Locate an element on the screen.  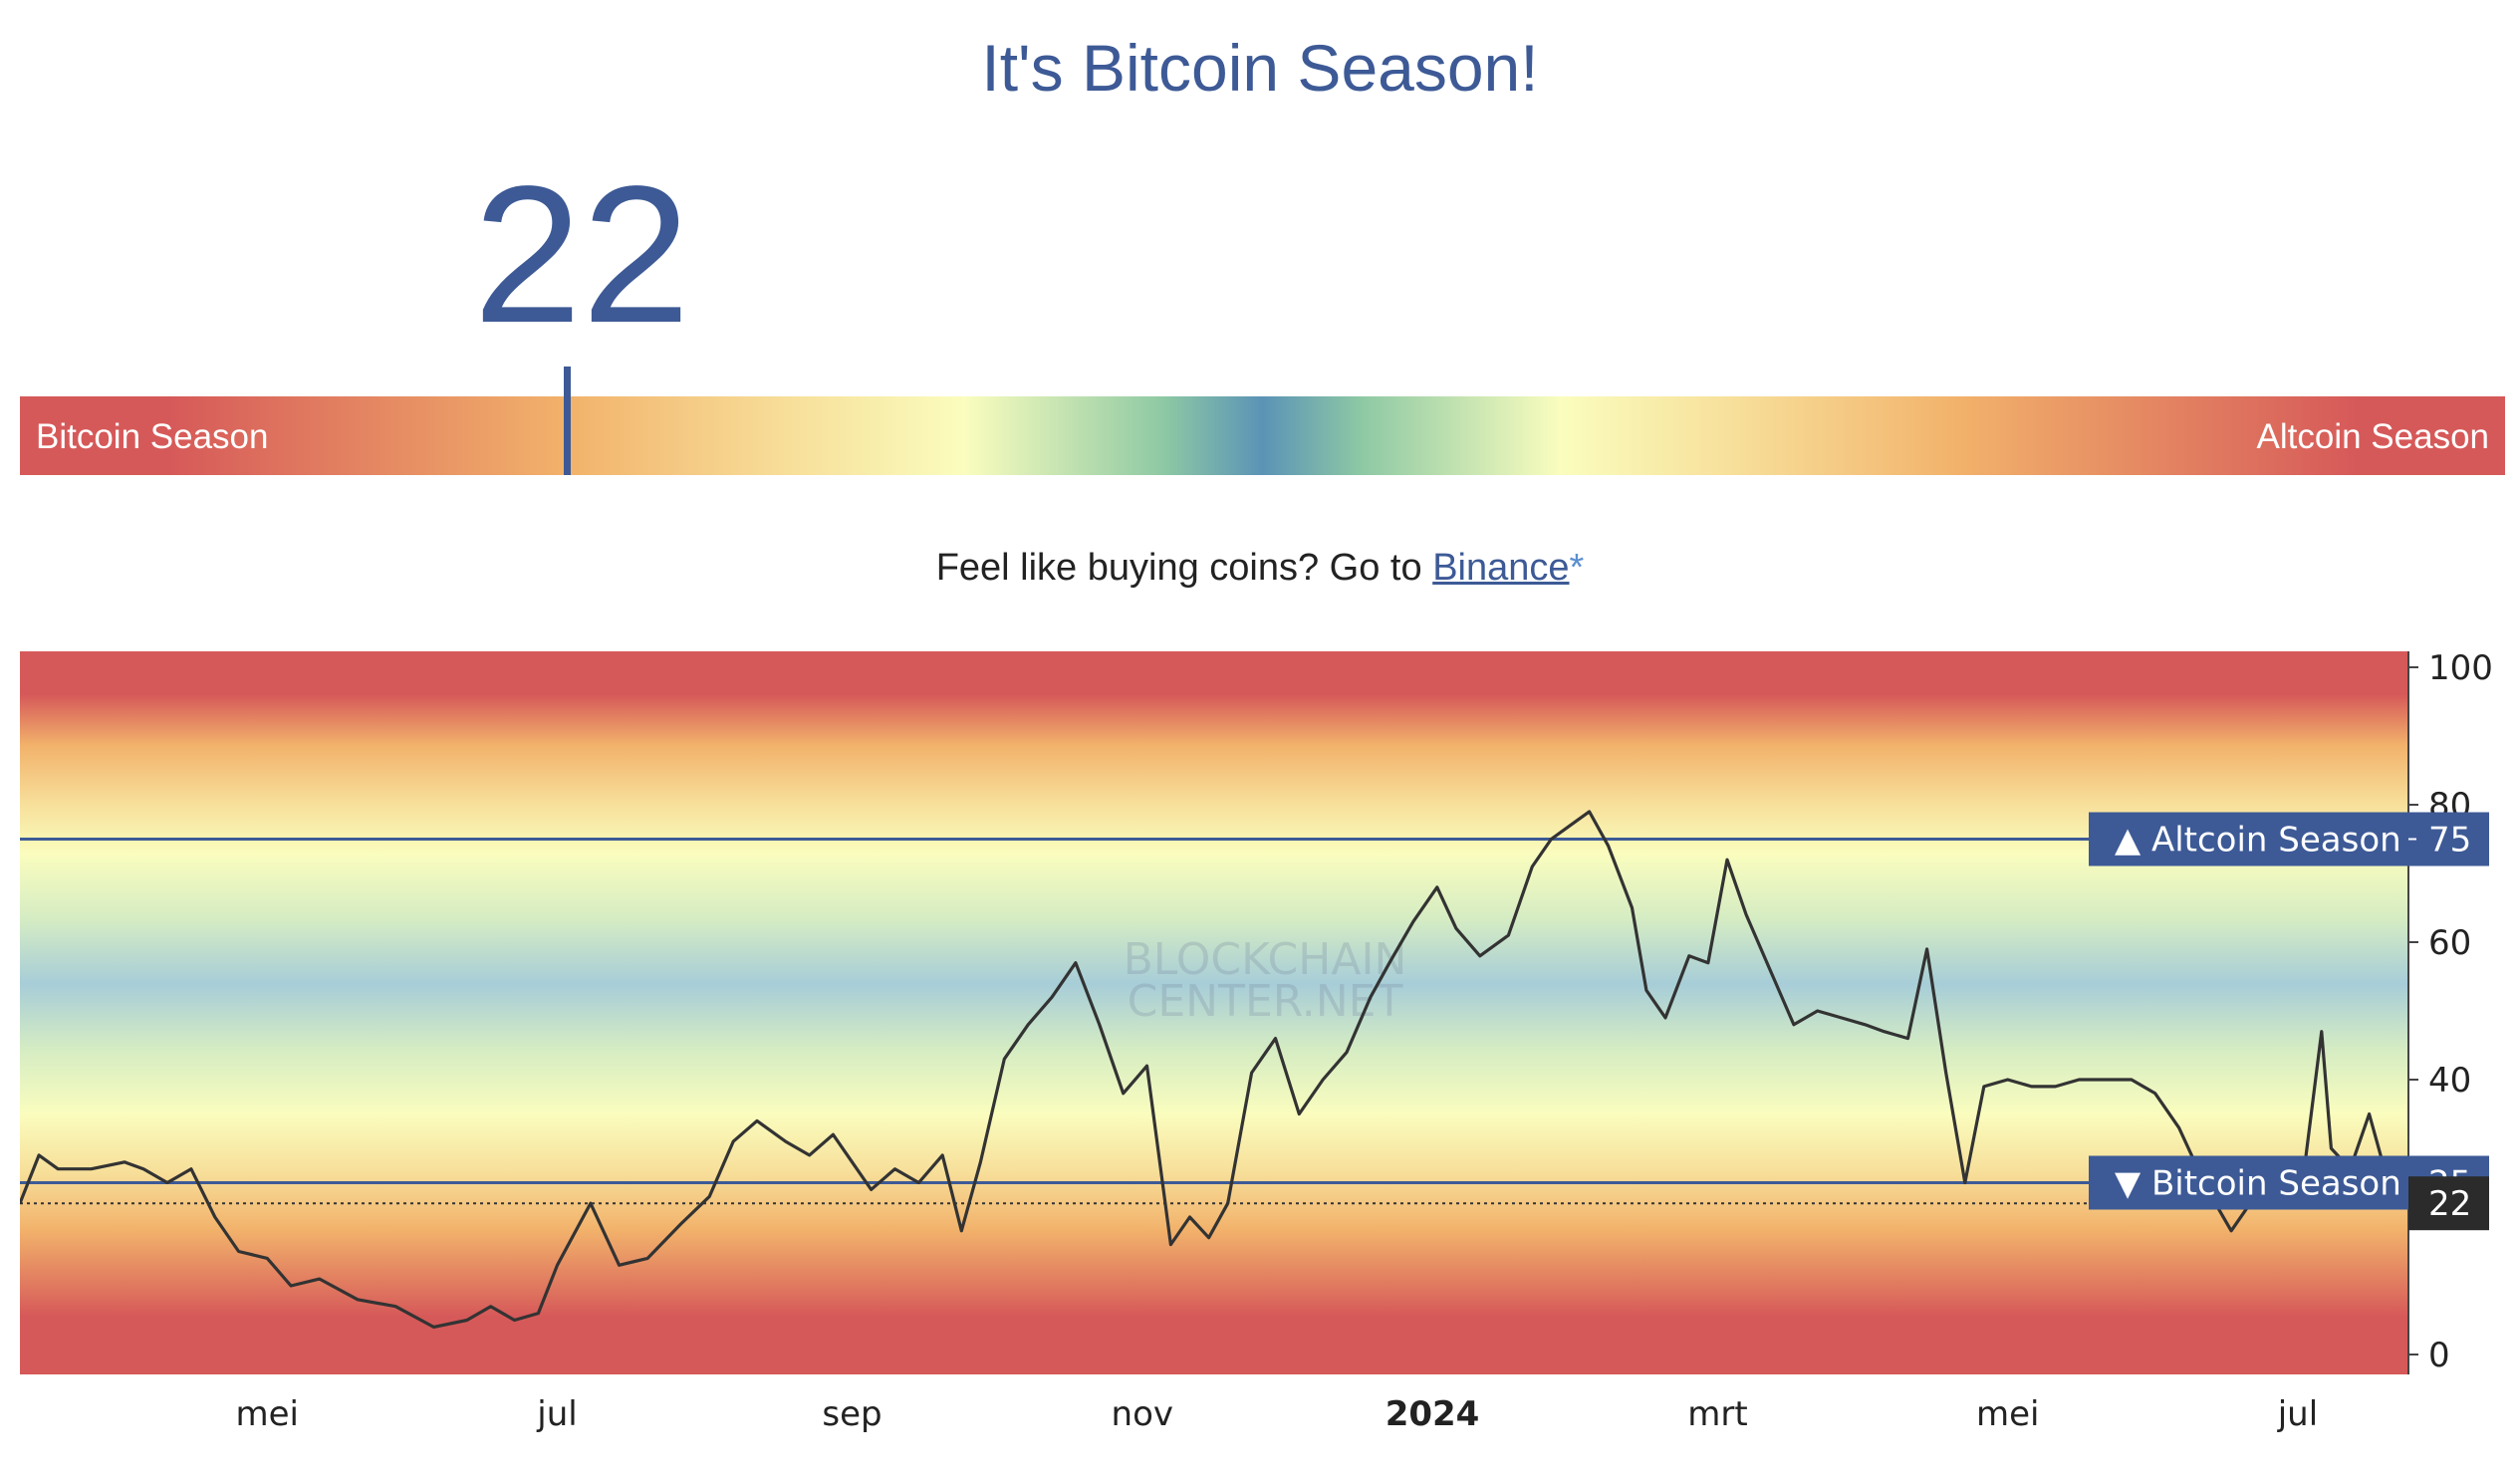
gauge-marker is located at coordinates (567, 421).